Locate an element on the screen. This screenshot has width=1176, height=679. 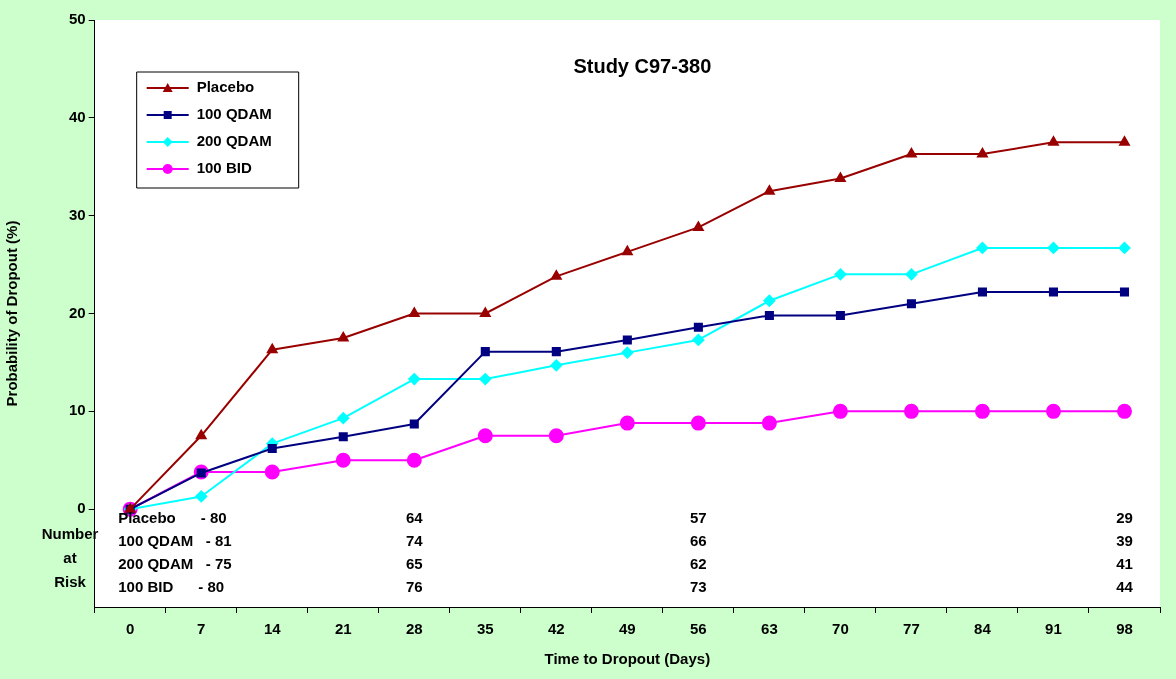
legend-label: 100 QDAM is located at coordinates (234, 114).